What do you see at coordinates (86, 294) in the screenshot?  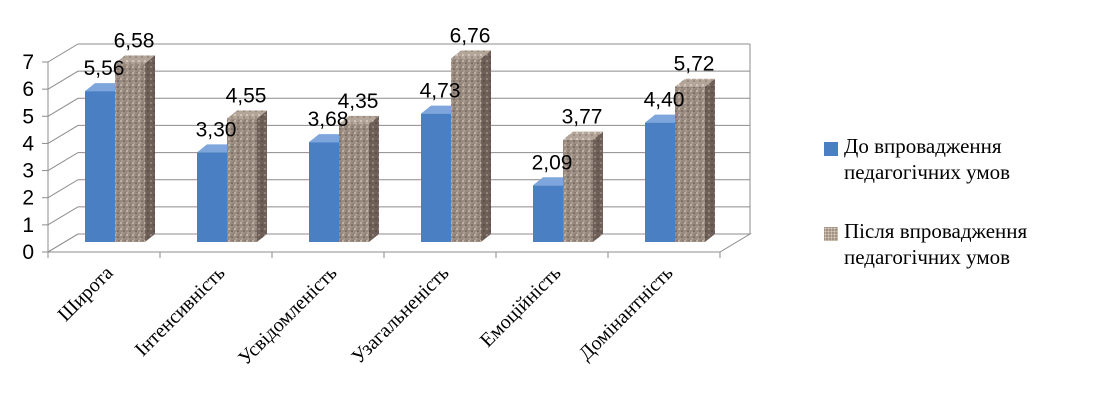 I see `x-category-label: Широта` at bounding box center [86, 294].